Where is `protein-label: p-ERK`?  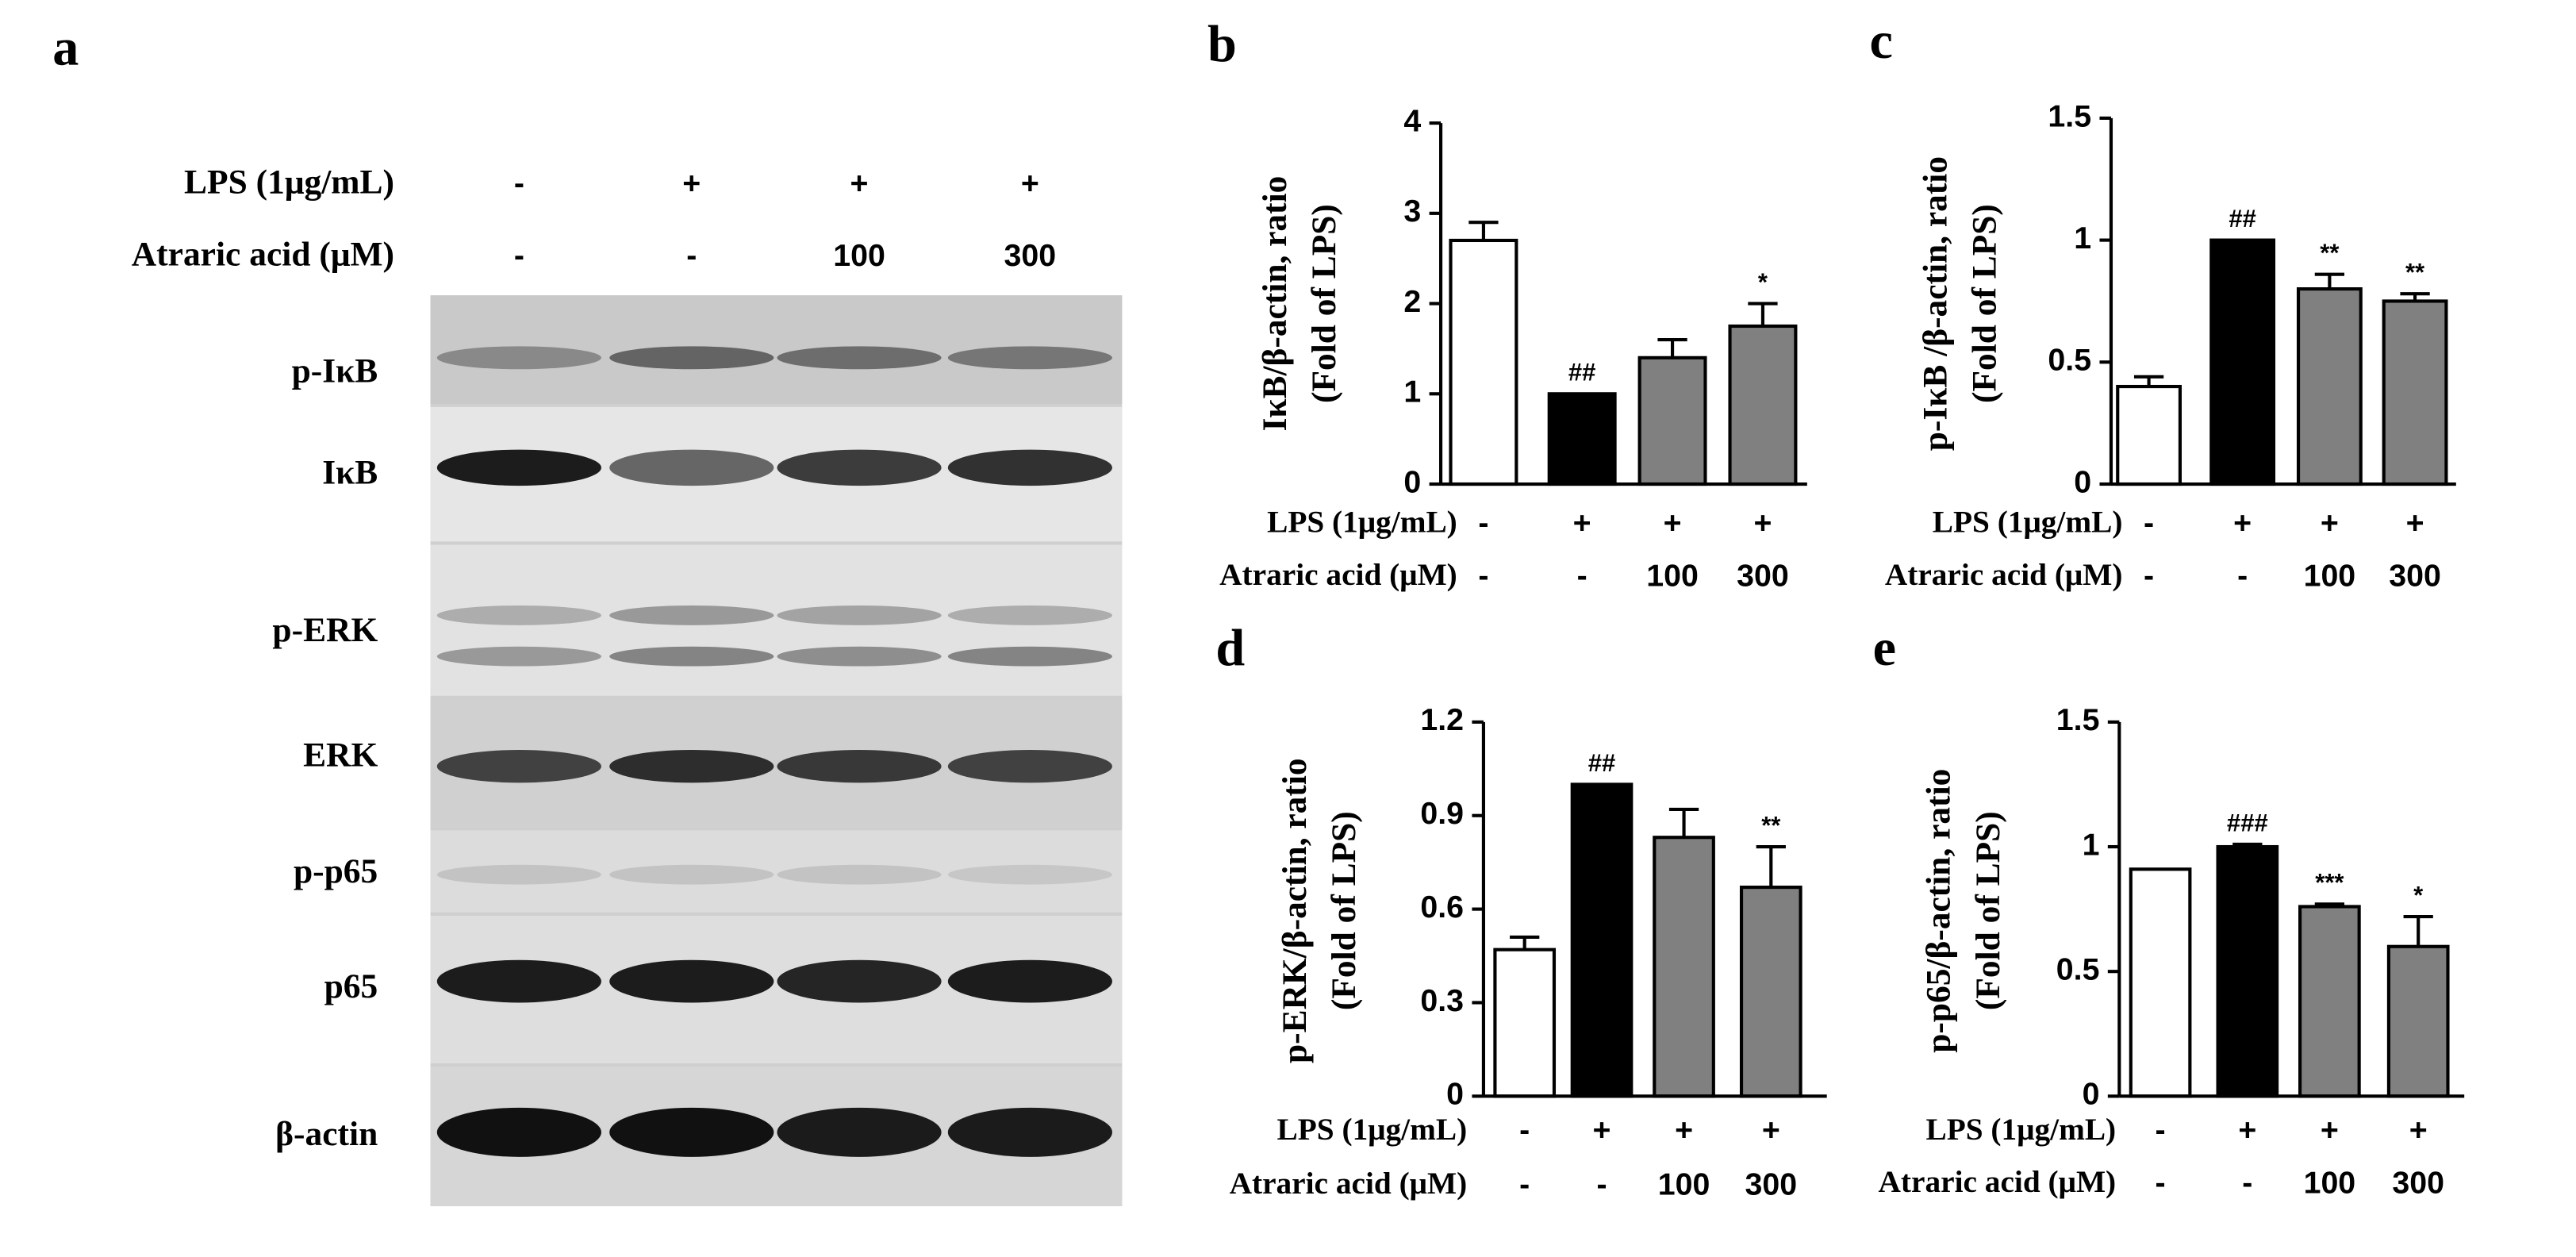 protein-label: p-ERK is located at coordinates (325, 630).